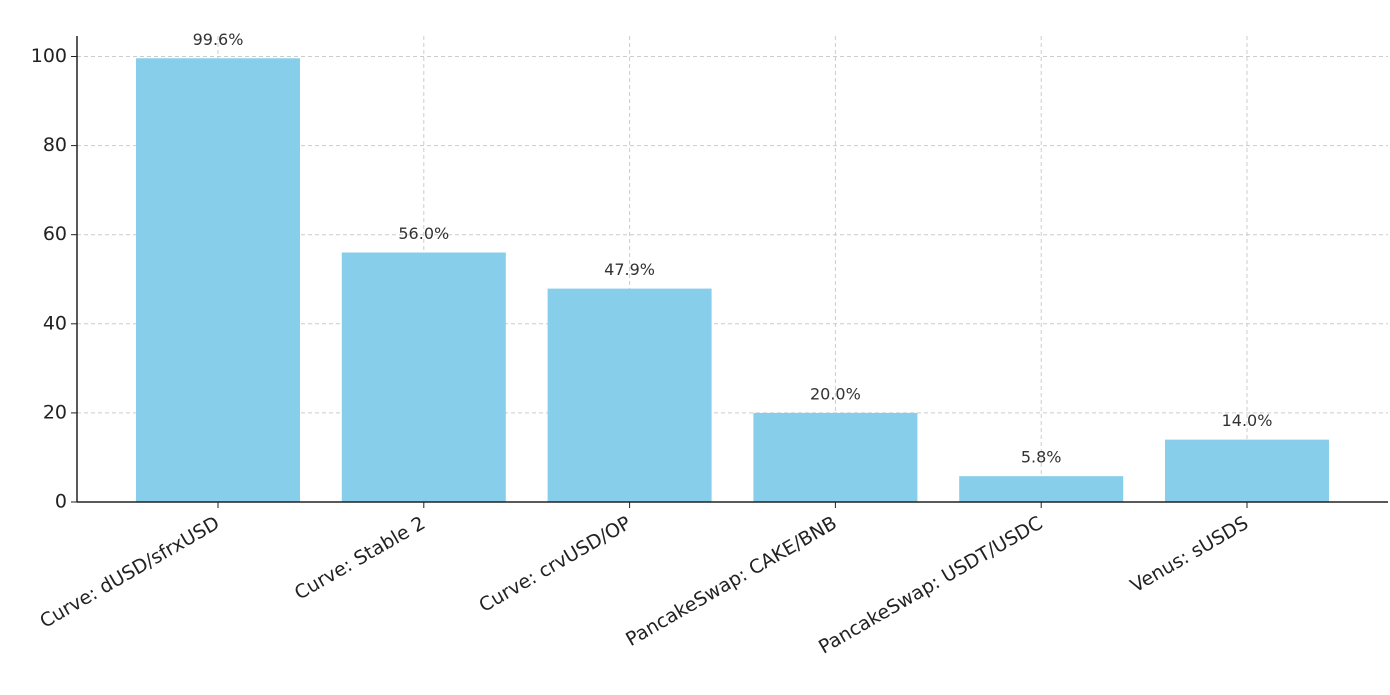  I want to click on x-tick-label: Curve: dUSD/sfrxUSD, so click(129, 572).